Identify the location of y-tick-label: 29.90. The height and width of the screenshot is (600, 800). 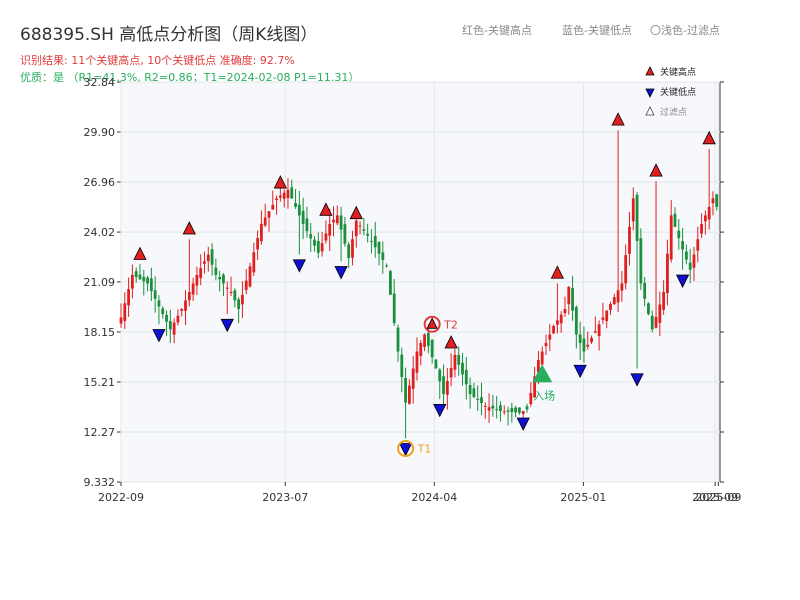
(100, 132).